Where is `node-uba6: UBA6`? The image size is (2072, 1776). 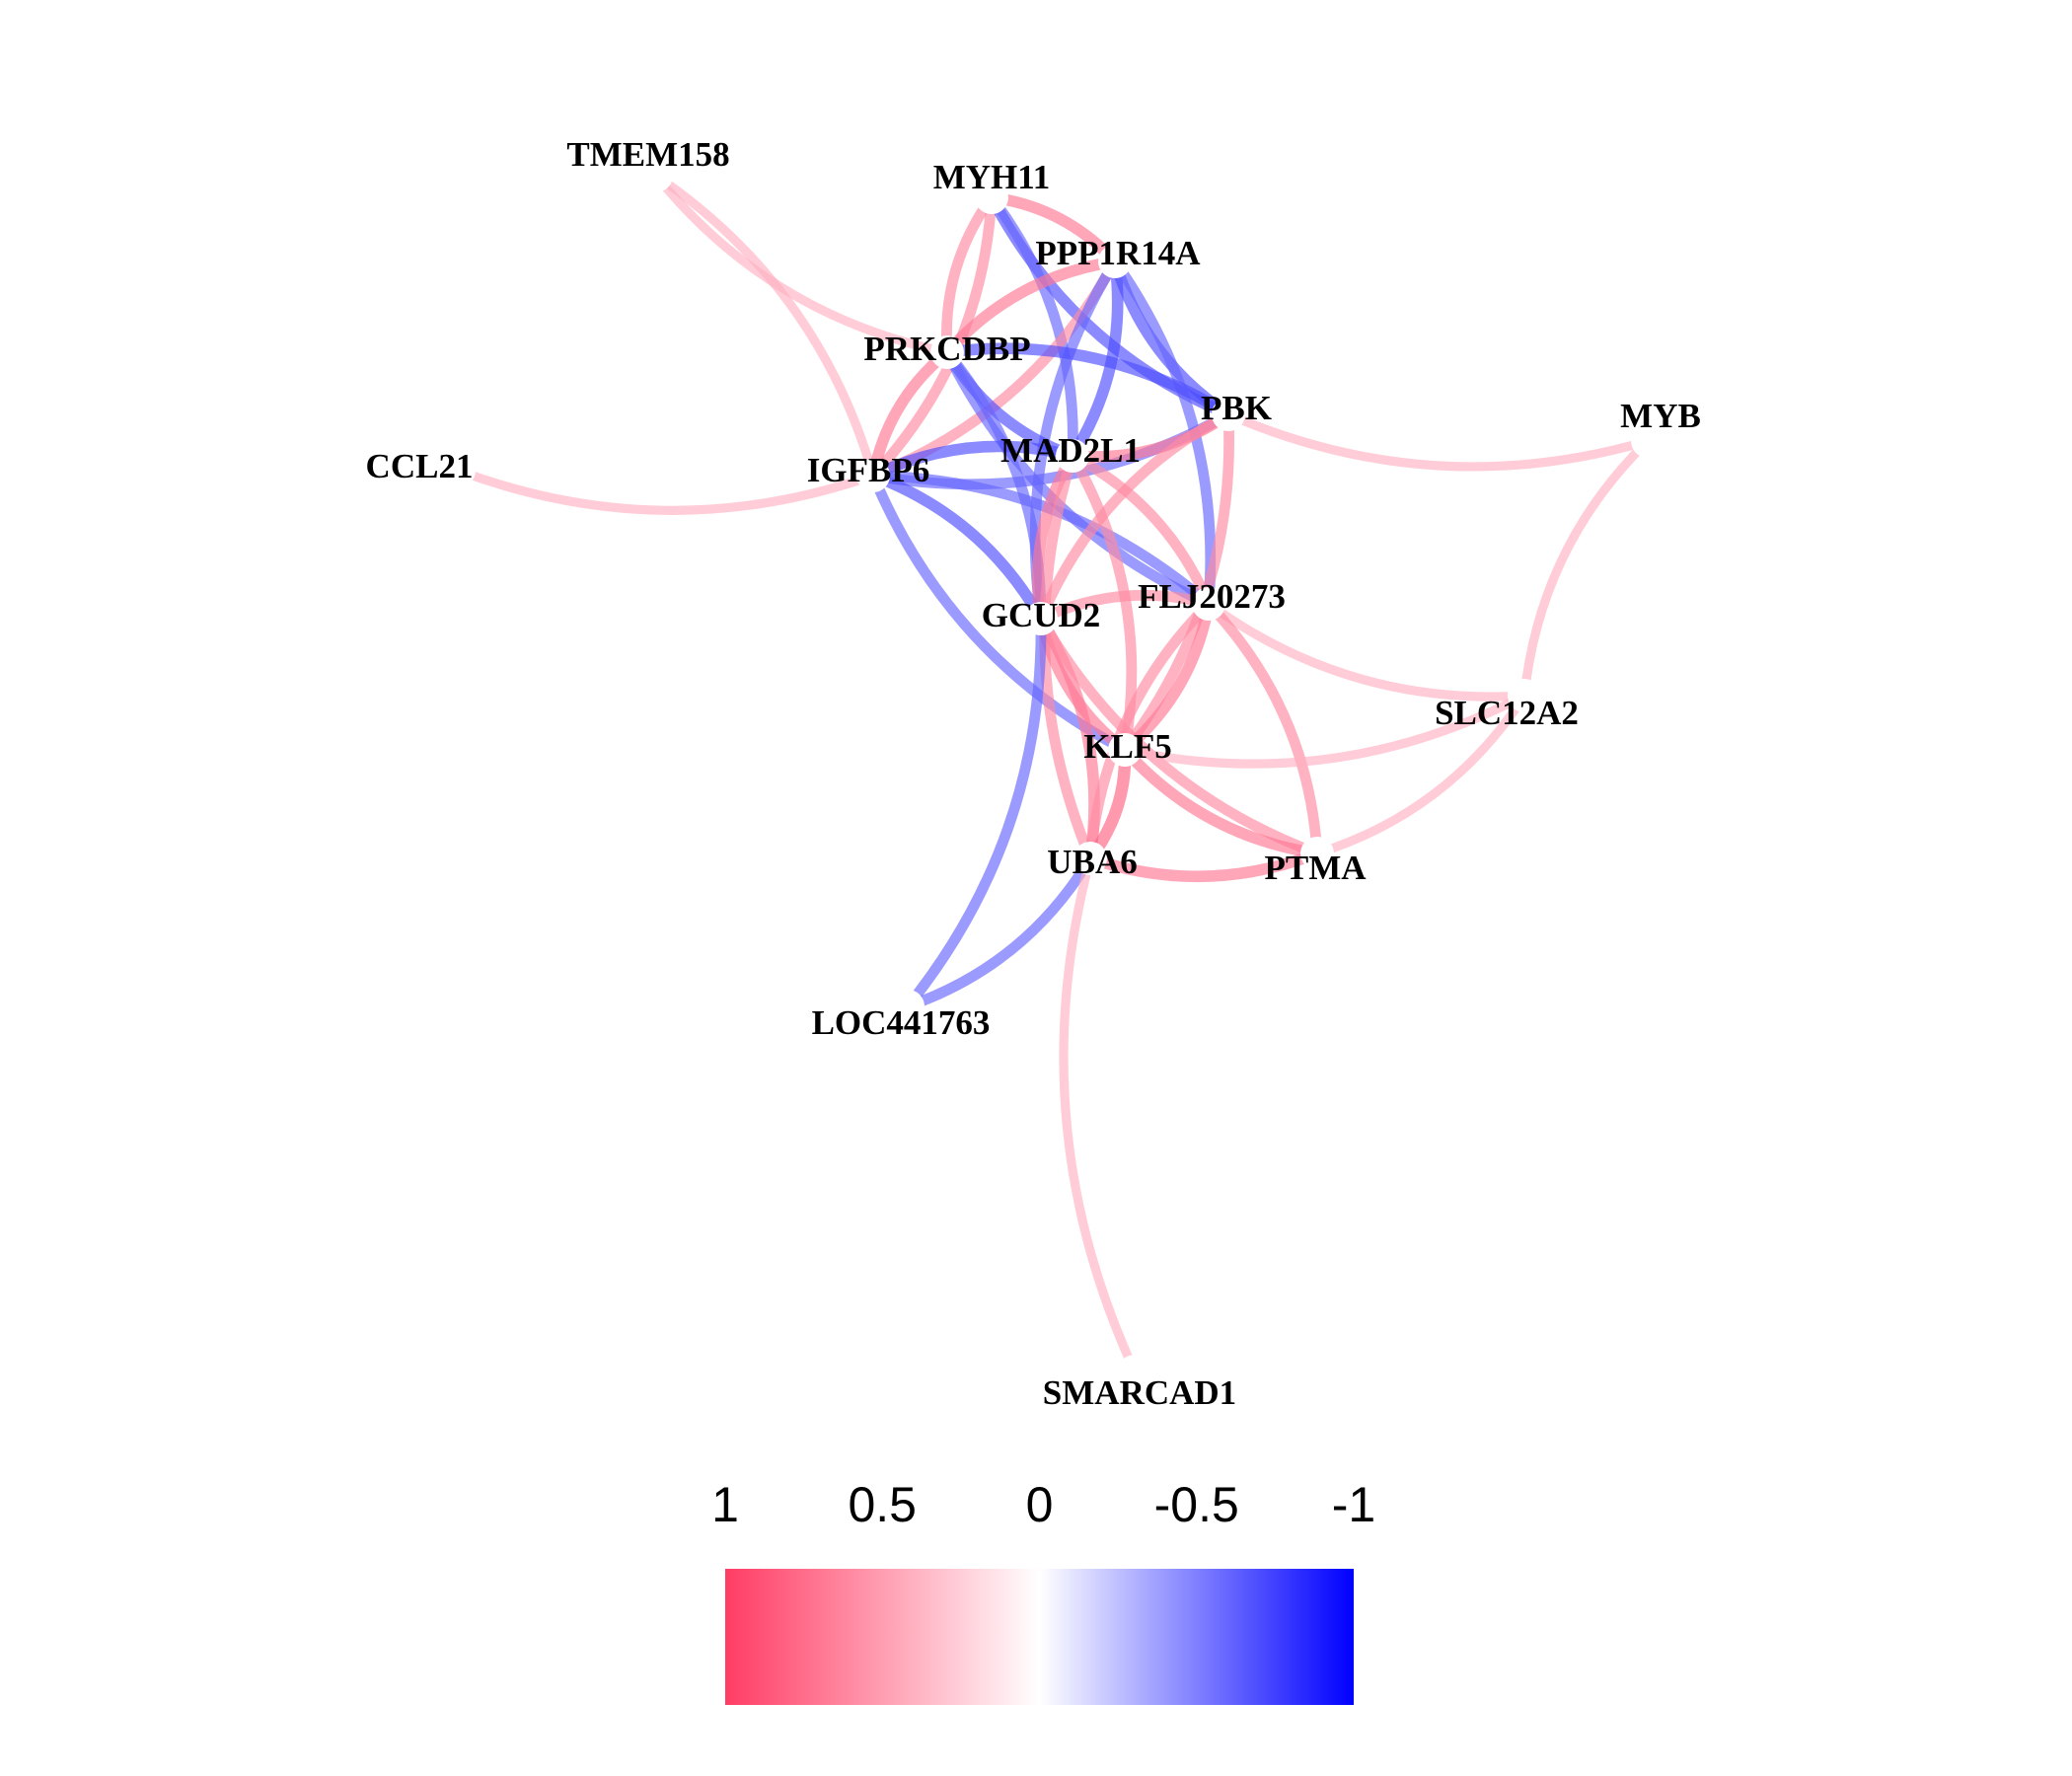 node-uba6: UBA6 is located at coordinates (1092, 862).